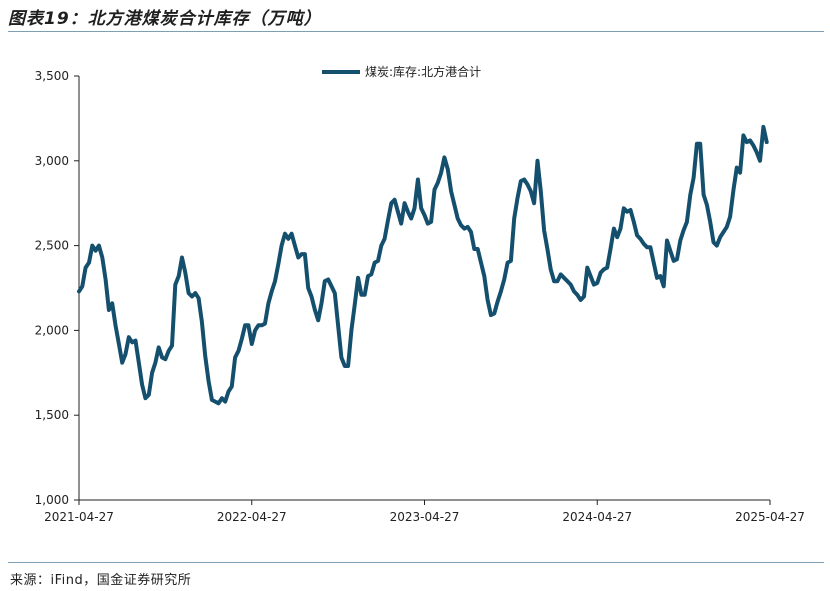  Describe the element at coordinates (597, 517) in the screenshot. I see `x-tick-label: 2024-04-27` at that location.